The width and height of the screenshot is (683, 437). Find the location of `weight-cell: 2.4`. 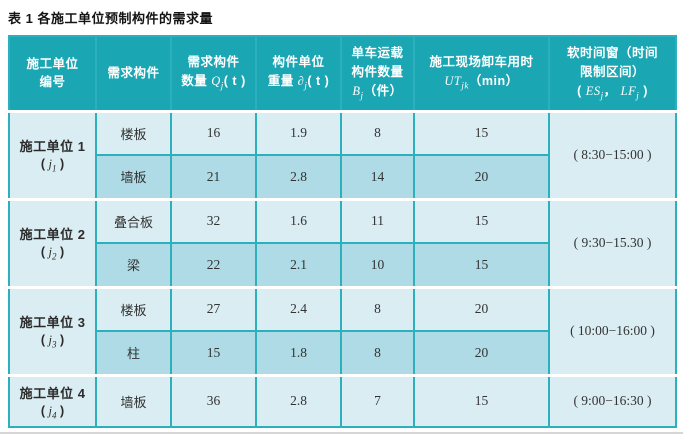

weight-cell: 2.4 is located at coordinates (298, 308).